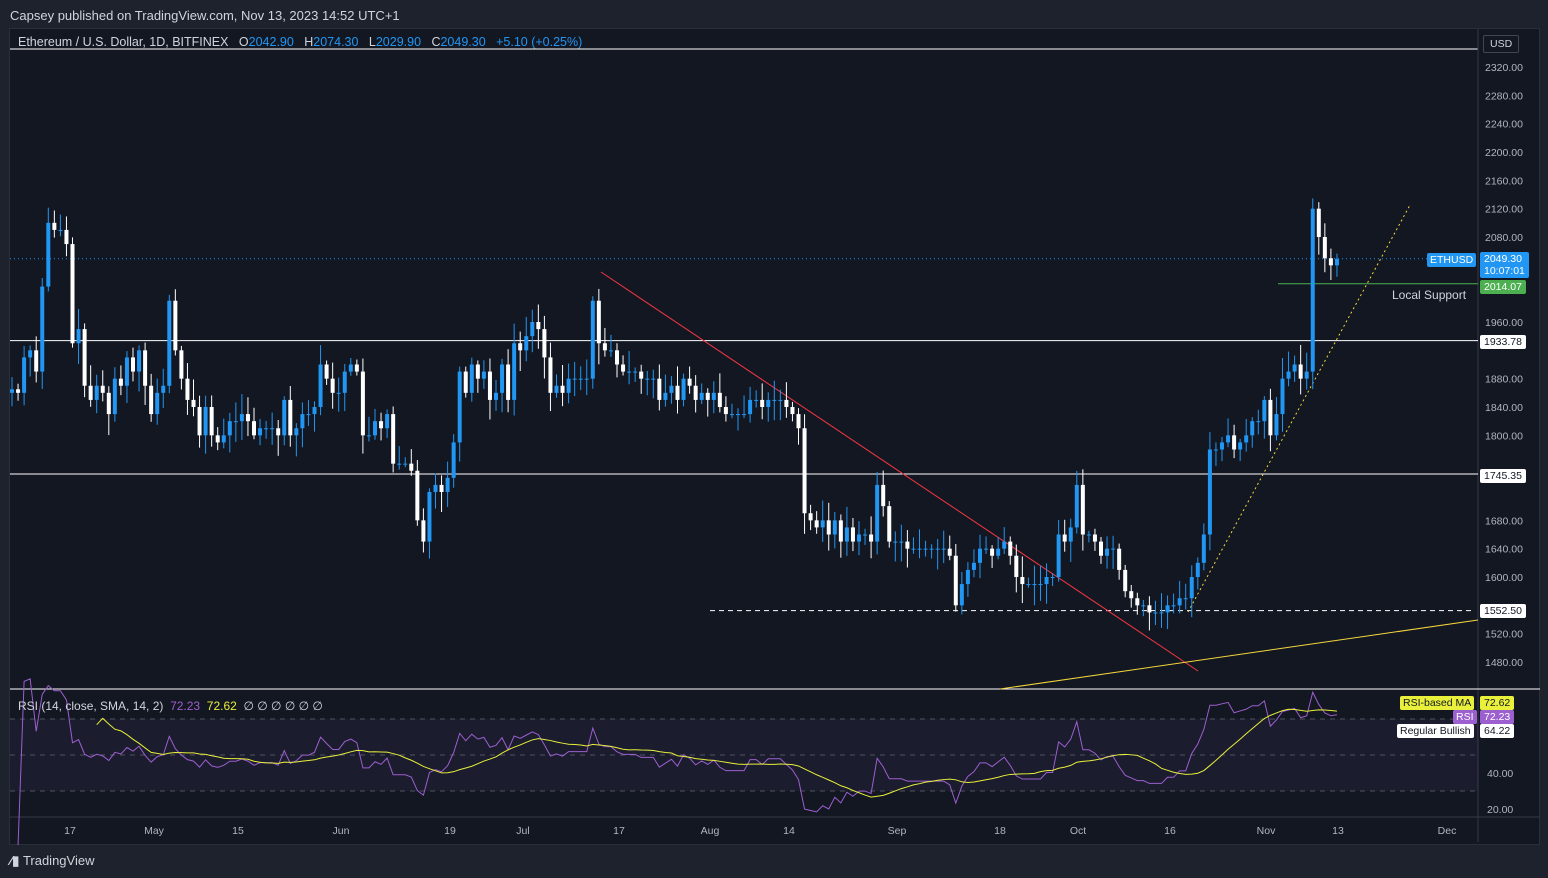  Describe the element at coordinates (1437, 703) in the screenshot. I see `rsi-ma-label: RSI-based MA` at that location.